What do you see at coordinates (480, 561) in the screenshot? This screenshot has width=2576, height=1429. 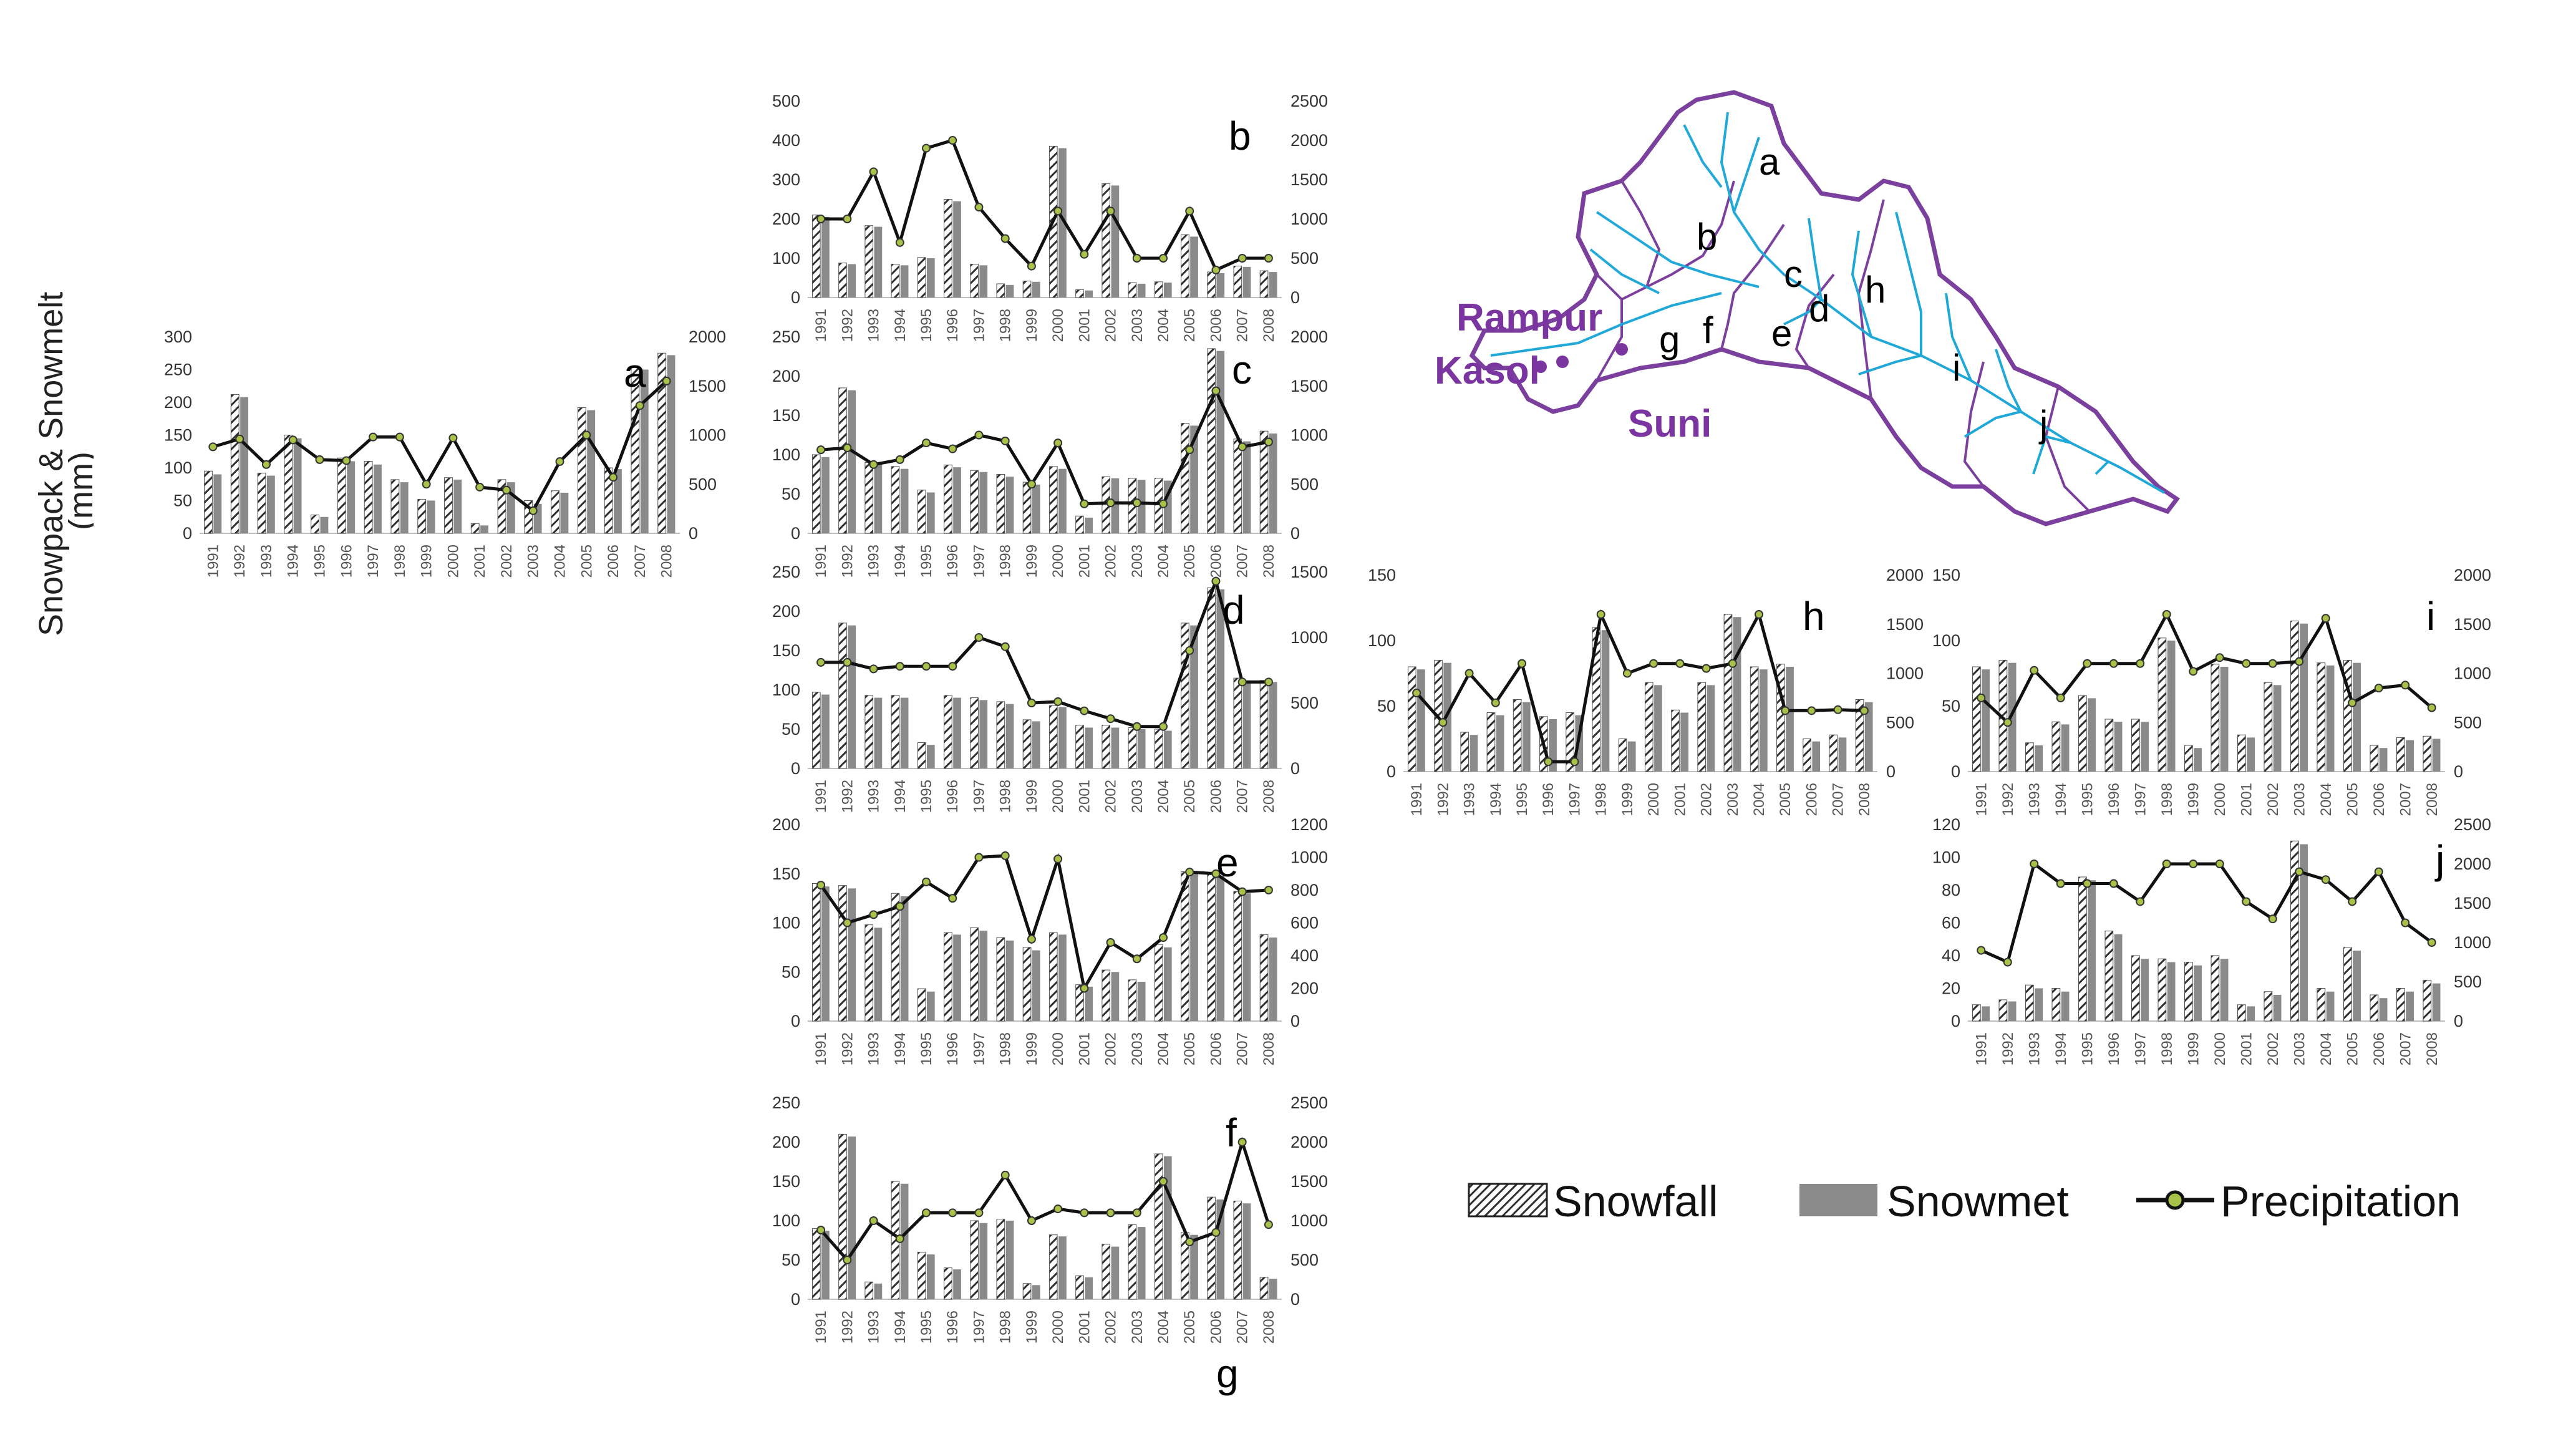 I see `x-tick-label: 2001` at bounding box center [480, 561].